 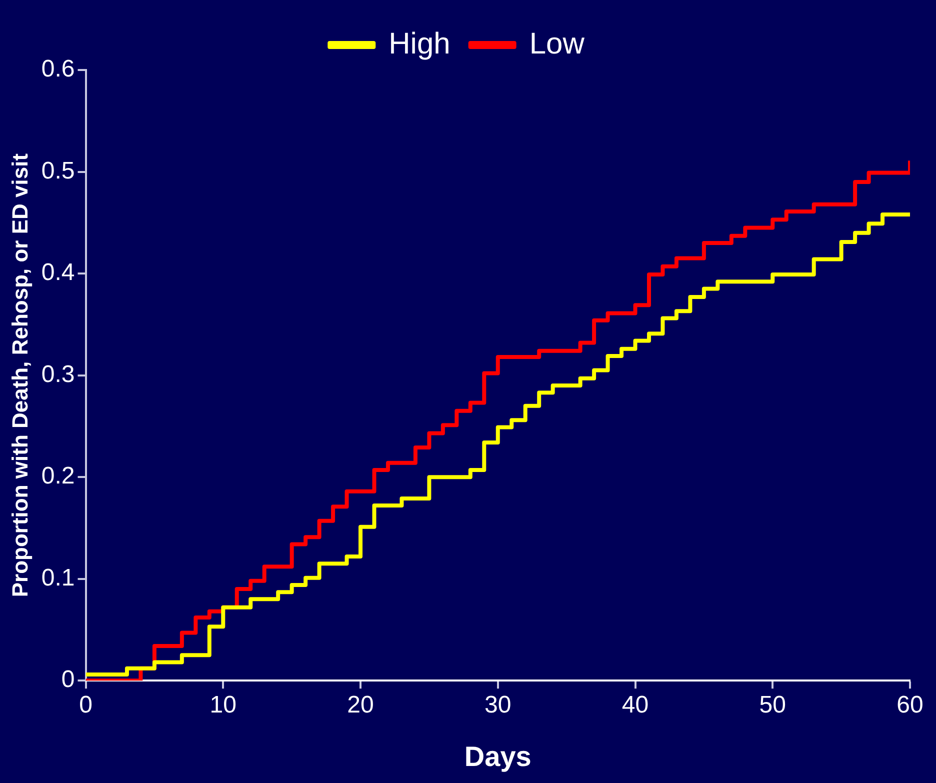 What do you see at coordinates (498, 756) in the screenshot?
I see `x-axis-title: Days` at bounding box center [498, 756].